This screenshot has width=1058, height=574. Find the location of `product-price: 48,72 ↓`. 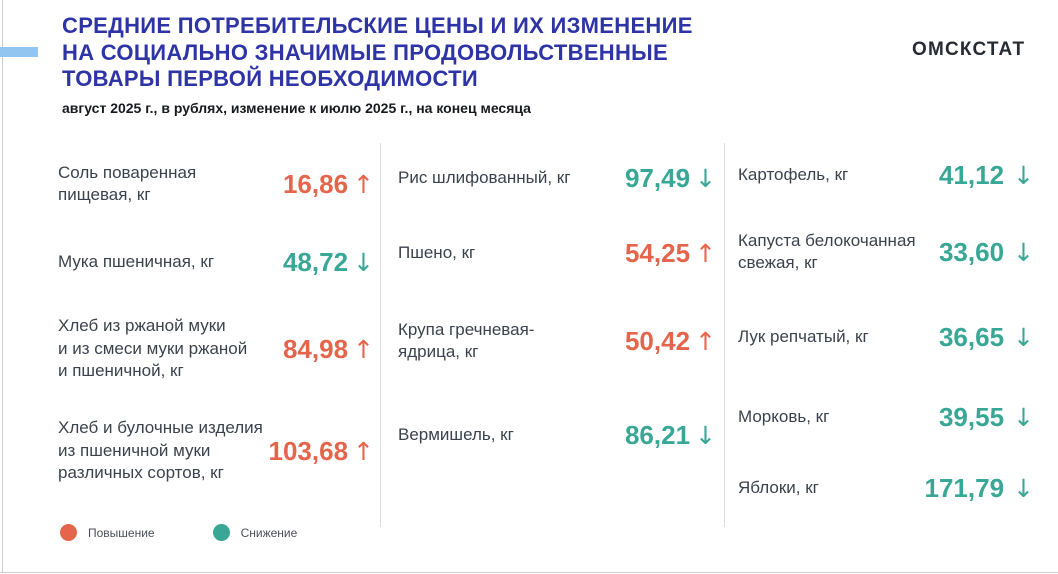

product-price: 48,72 ↓ is located at coordinates (328, 262).